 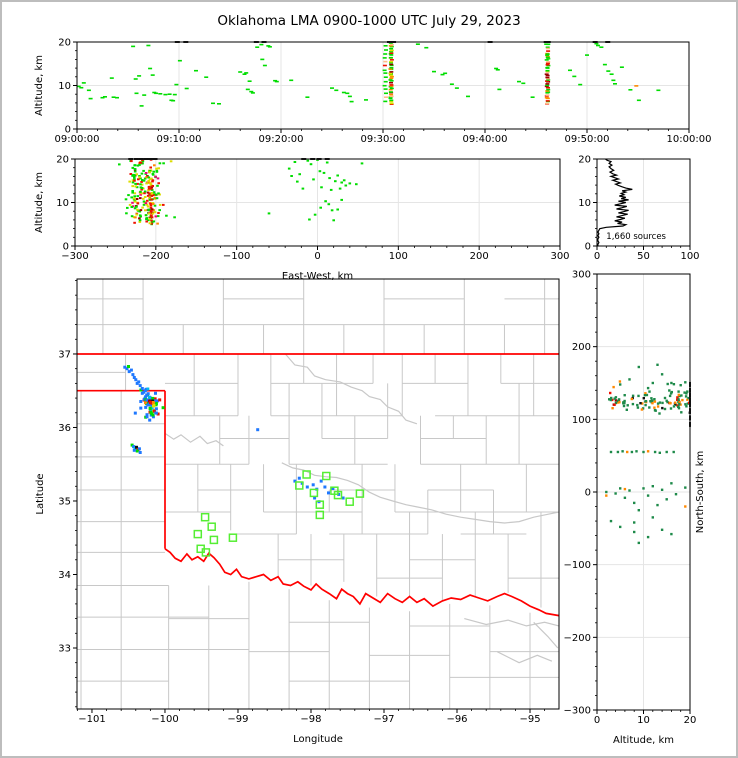 What do you see at coordinates (648, 454) in the screenshot?
I see `panel-ns-height-points` at bounding box center [648, 454].